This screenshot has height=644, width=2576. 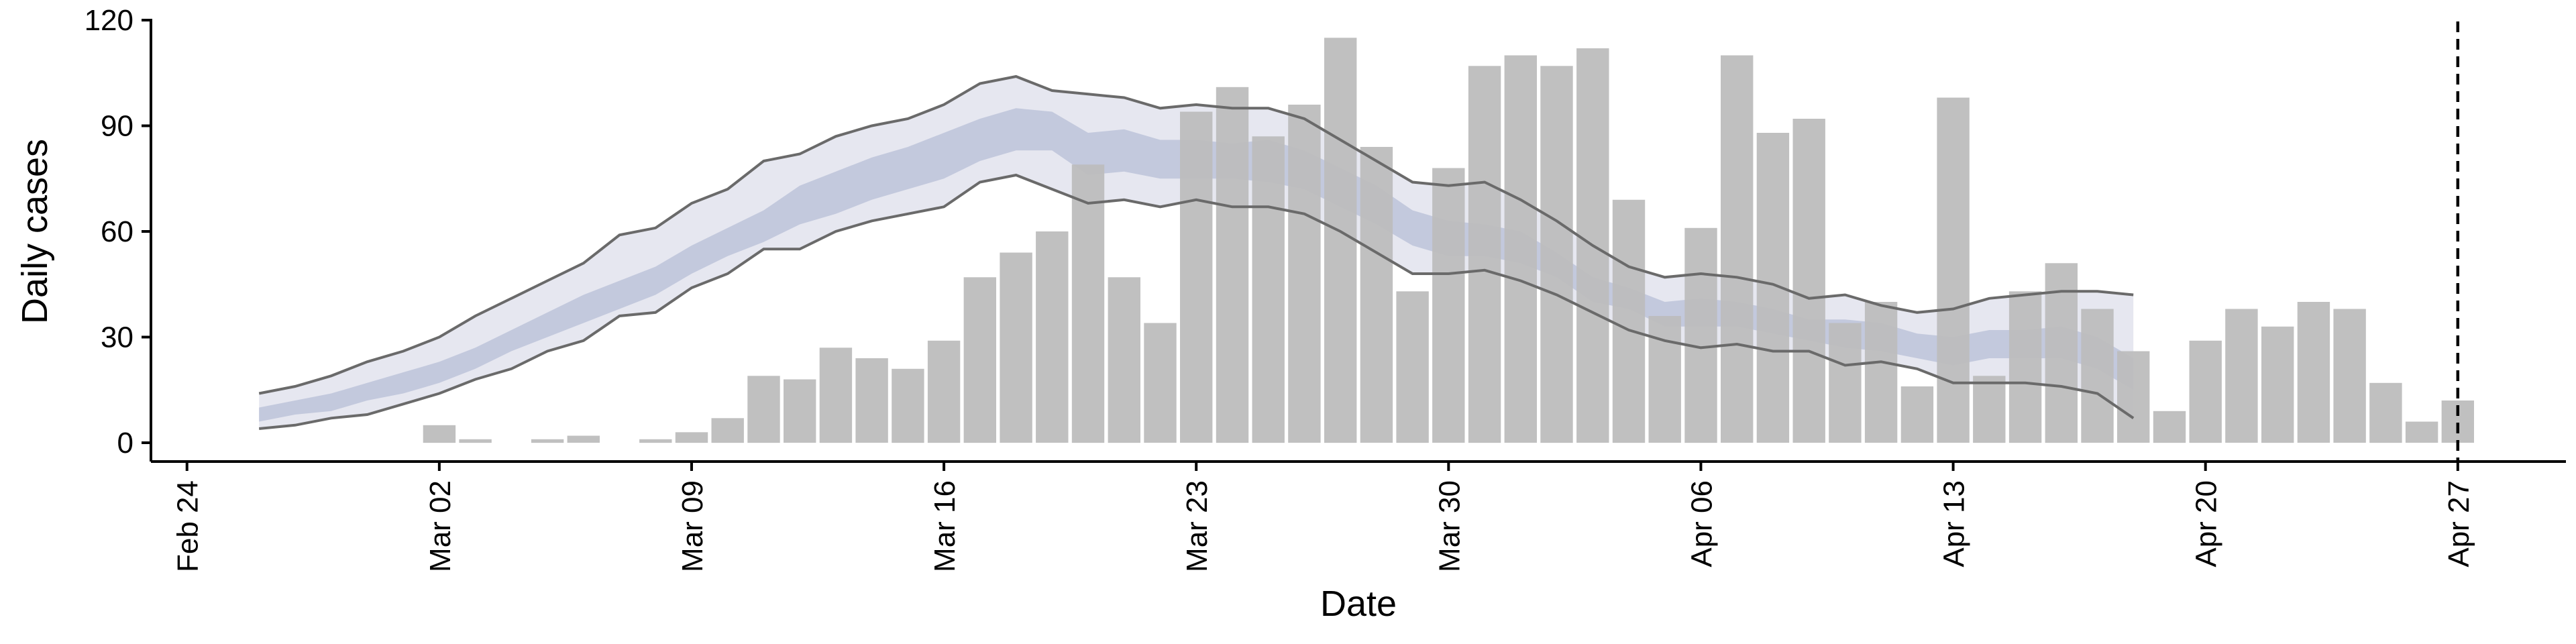 I want to click on x-tick-label: Mar 23, so click(x=1197, y=526).